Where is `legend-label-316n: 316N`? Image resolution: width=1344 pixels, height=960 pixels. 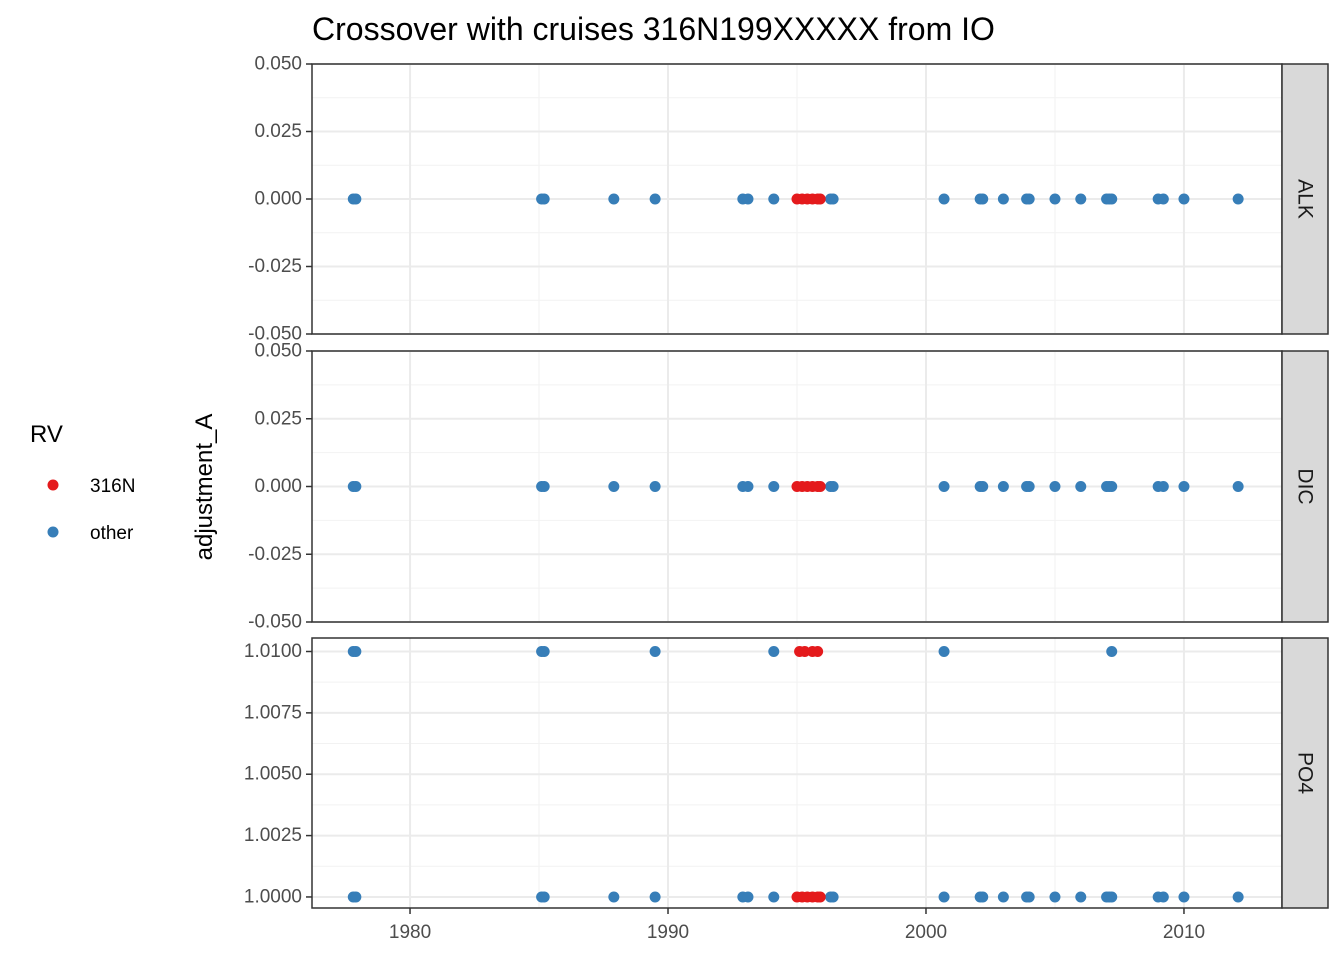 legend-label-316n: 316N is located at coordinates (112, 486).